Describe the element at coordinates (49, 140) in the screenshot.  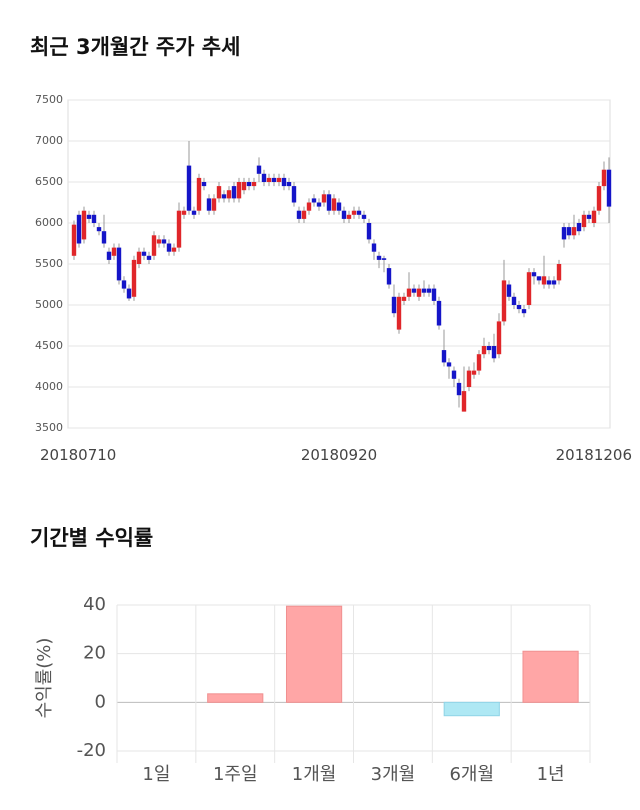
I see `y-tick-label: 7000` at that location.